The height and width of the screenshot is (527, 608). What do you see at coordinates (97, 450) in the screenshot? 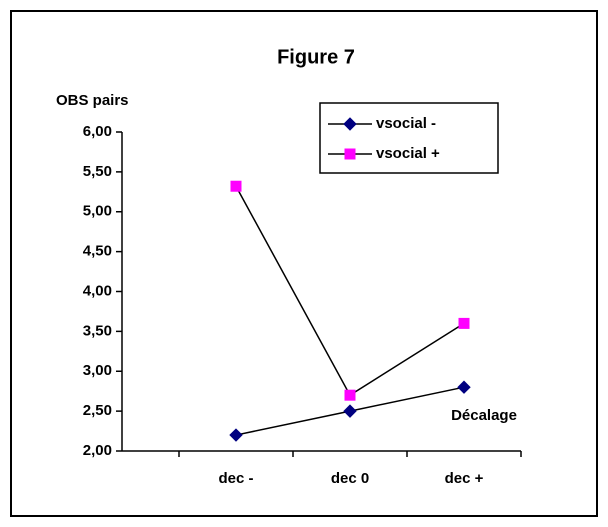
I see `y-tick-label: 2,00` at bounding box center [97, 450].